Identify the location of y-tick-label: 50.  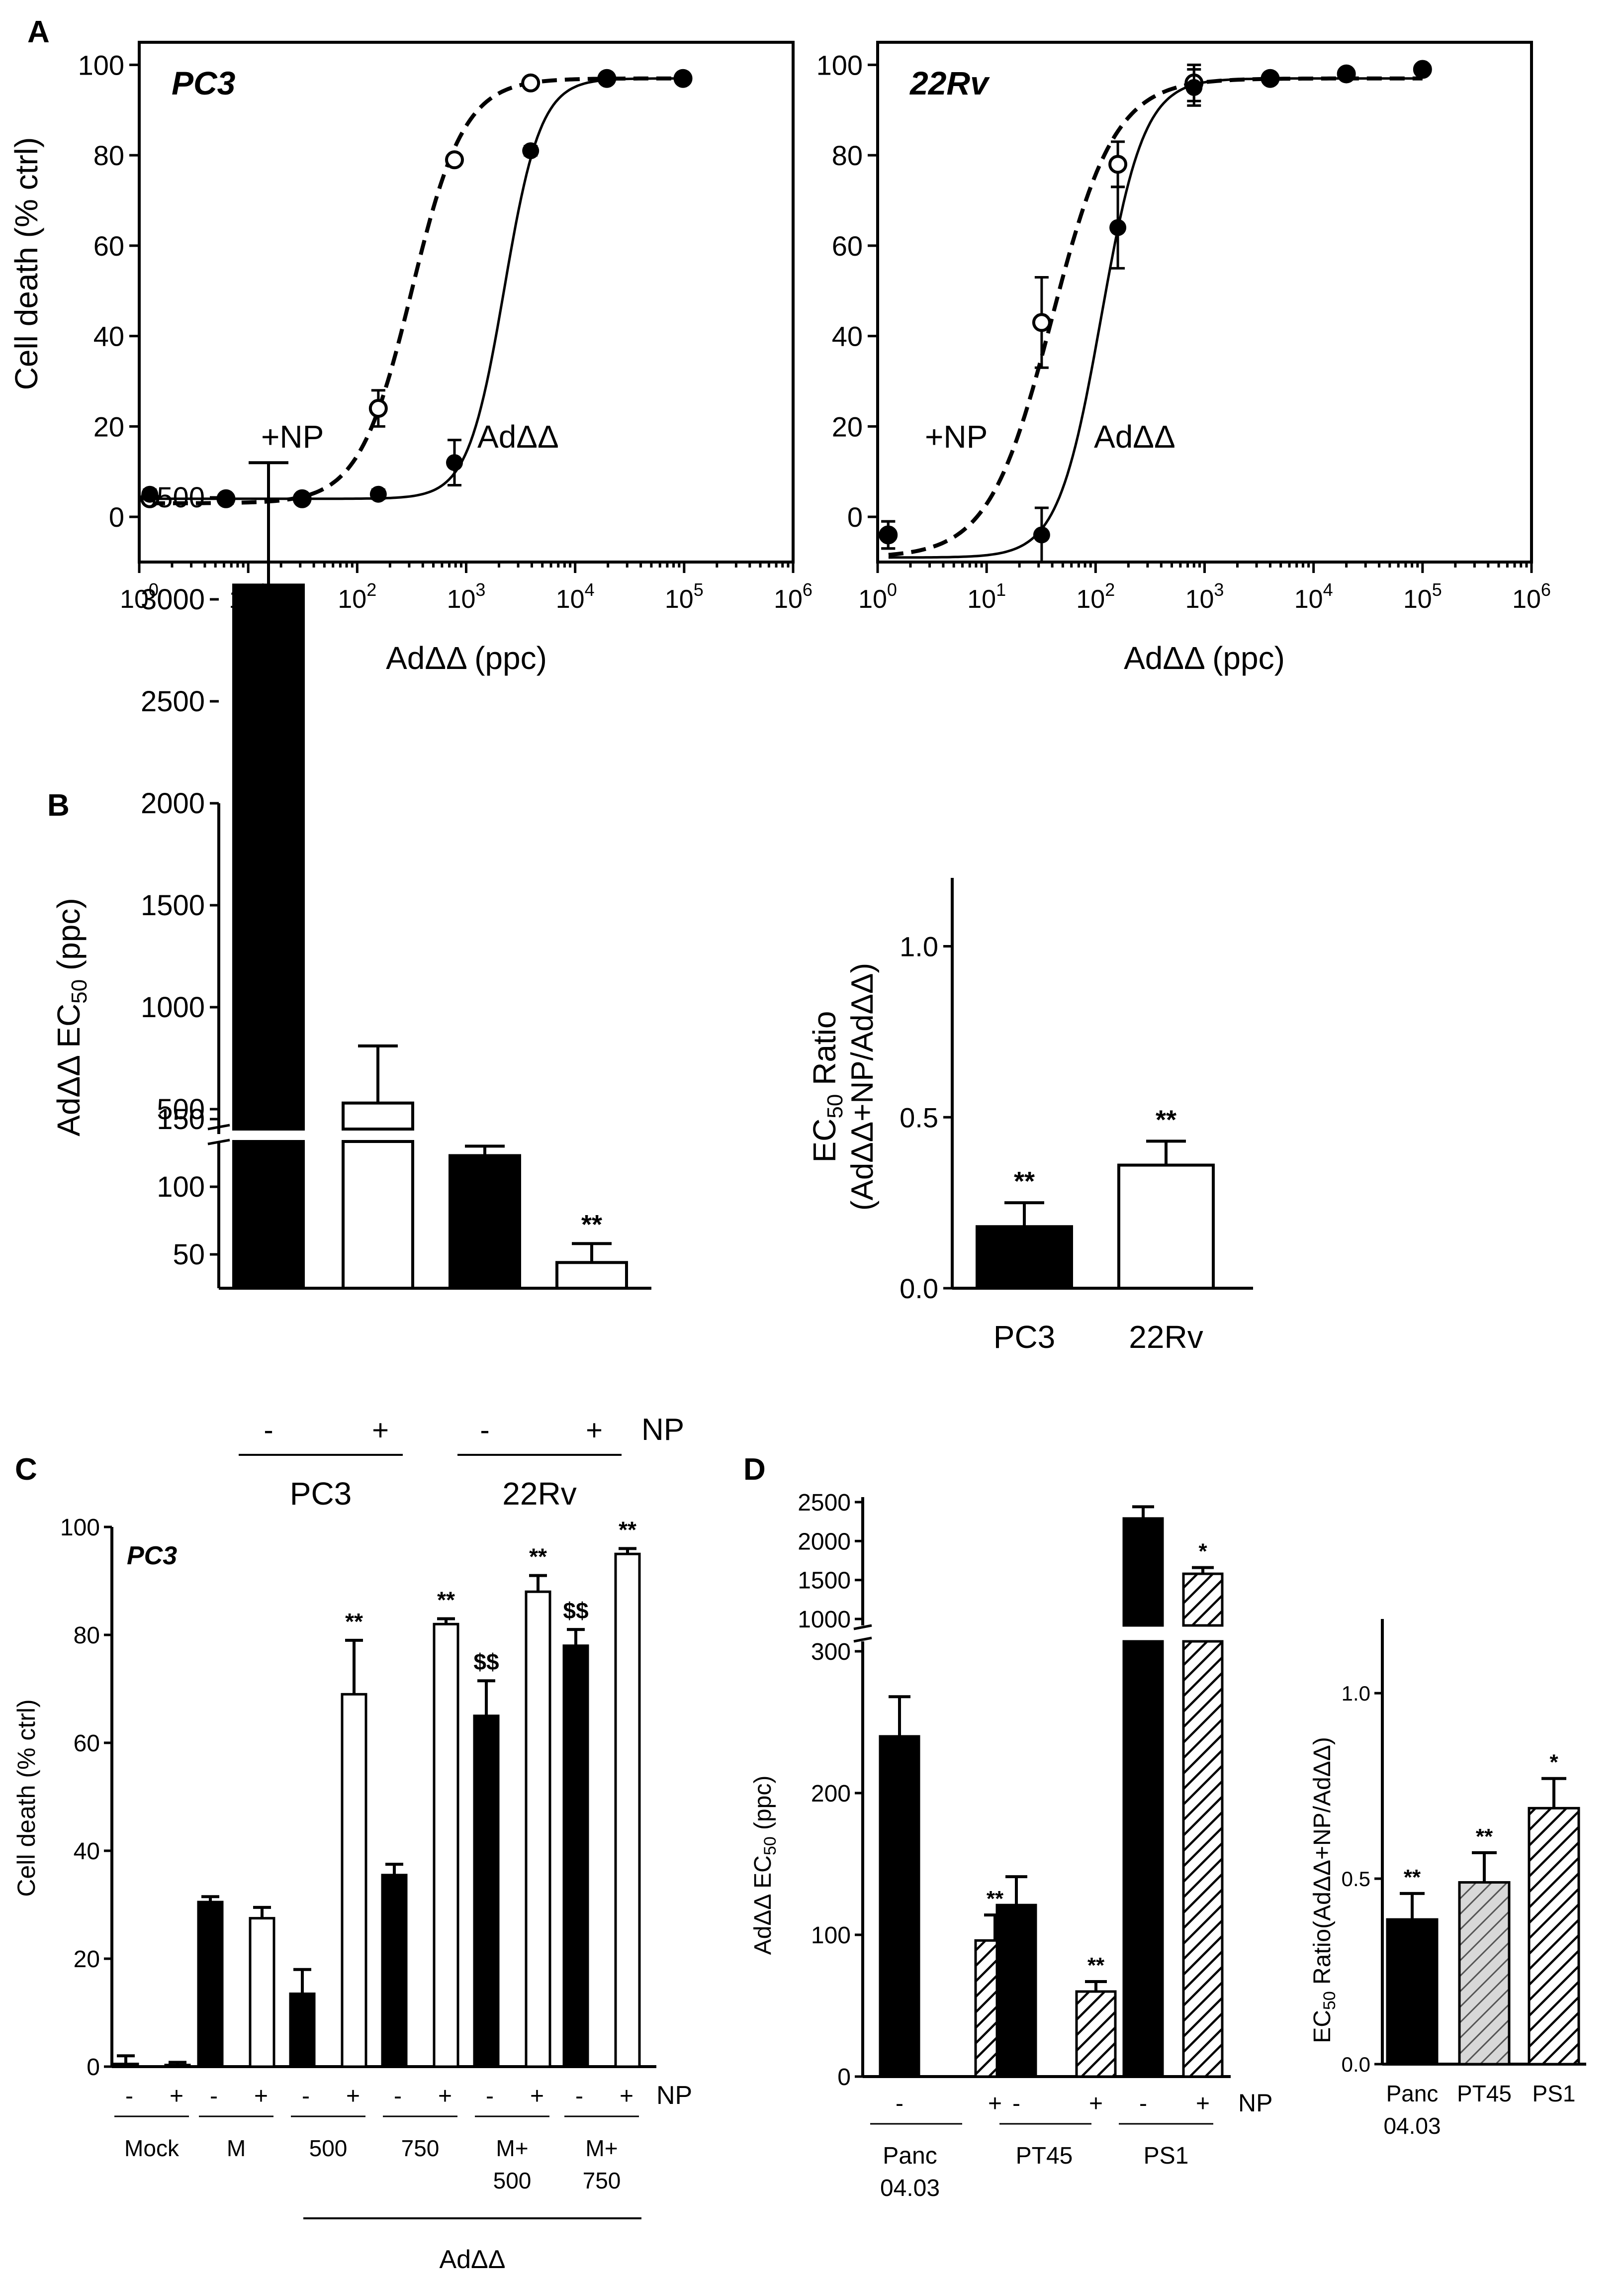
(189, 1255).